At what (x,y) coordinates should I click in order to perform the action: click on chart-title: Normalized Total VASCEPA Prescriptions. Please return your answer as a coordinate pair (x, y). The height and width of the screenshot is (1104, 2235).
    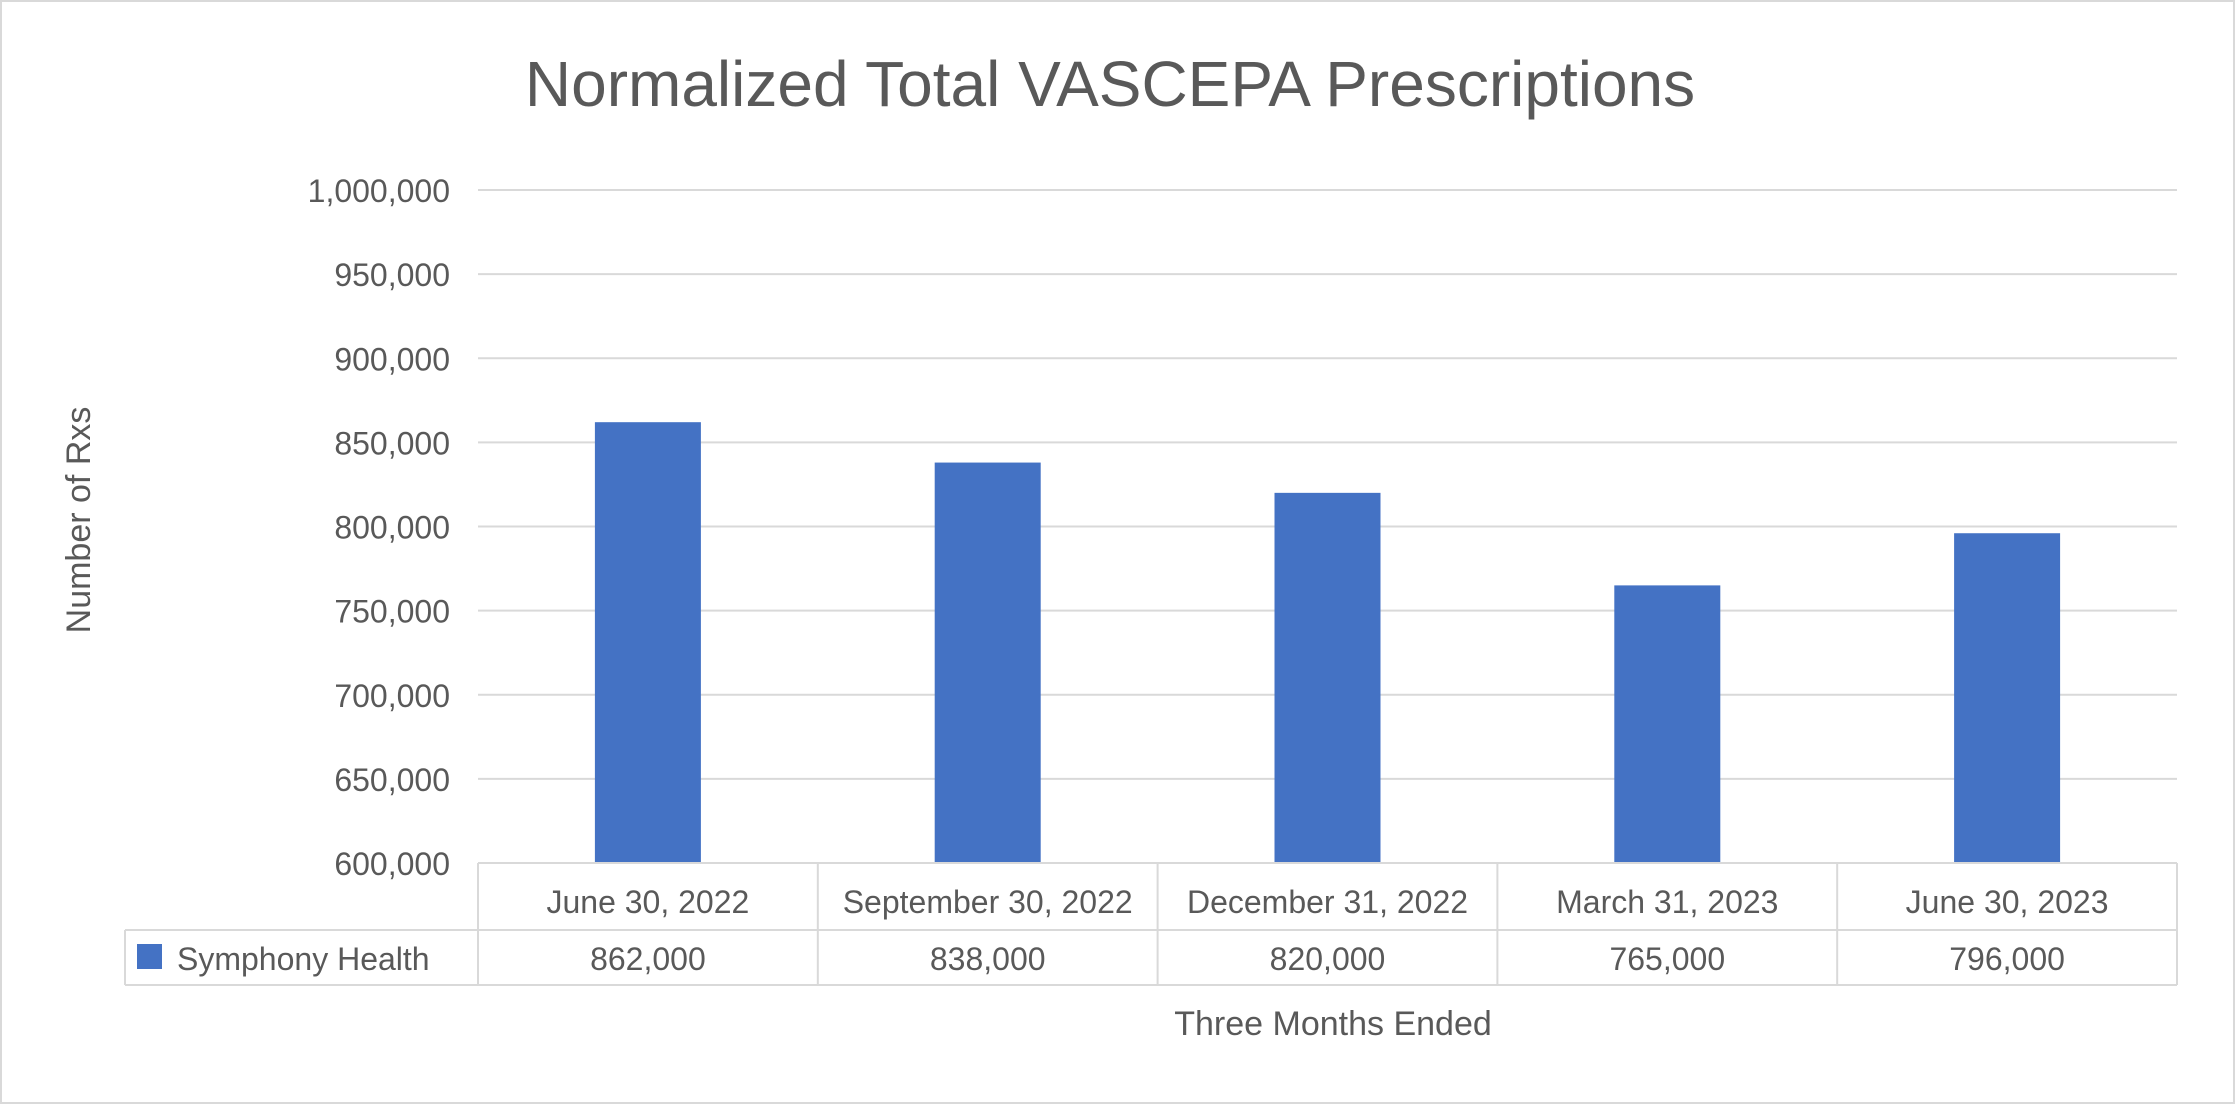
    Looking at the image, I should click on (1110, 84).